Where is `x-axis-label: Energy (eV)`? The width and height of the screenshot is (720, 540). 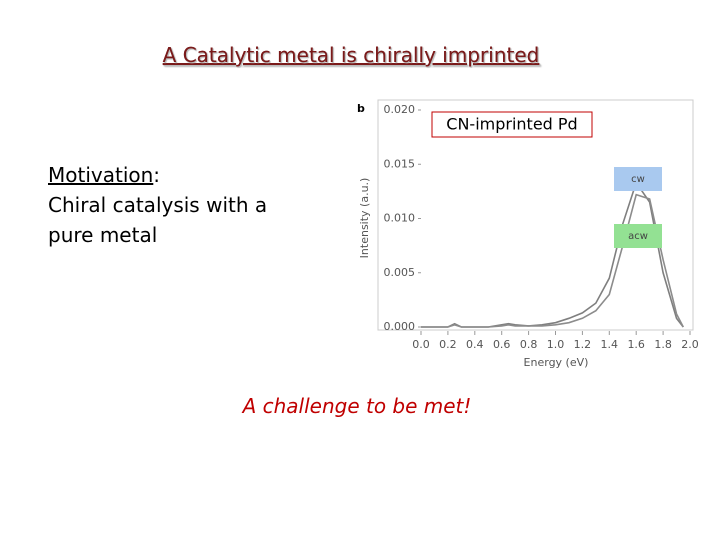 x-axis-label: Energy (eV) is located at coordinates (556, 362).